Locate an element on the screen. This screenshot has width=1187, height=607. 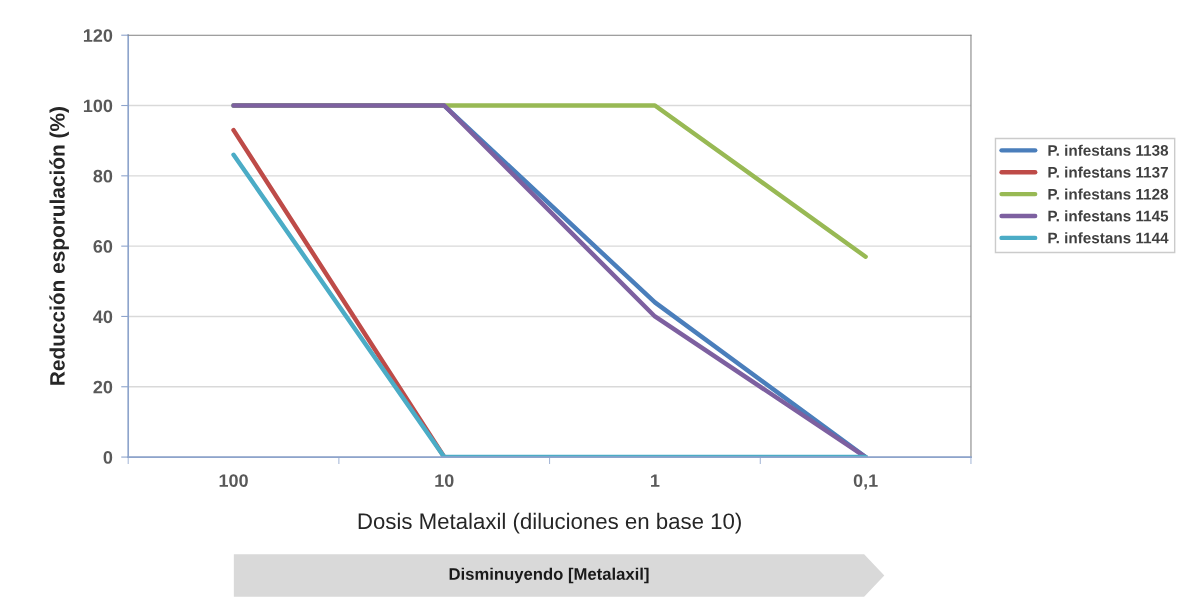
x-tick-label: 0,1 is located at coordinates (865, 482).